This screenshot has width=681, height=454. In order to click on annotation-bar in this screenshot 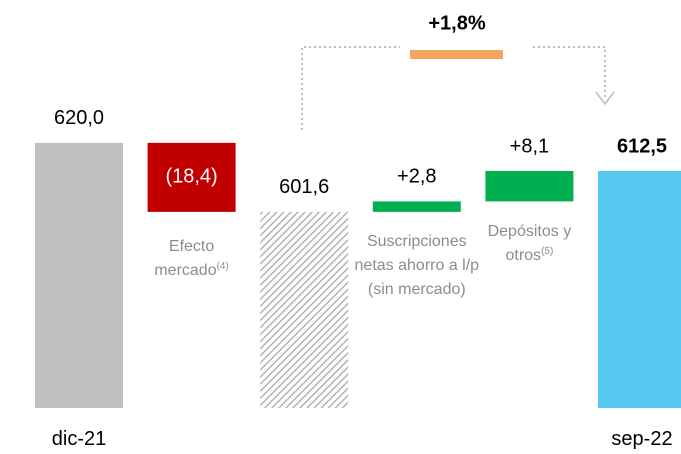, I will do `click(456, 54)`.